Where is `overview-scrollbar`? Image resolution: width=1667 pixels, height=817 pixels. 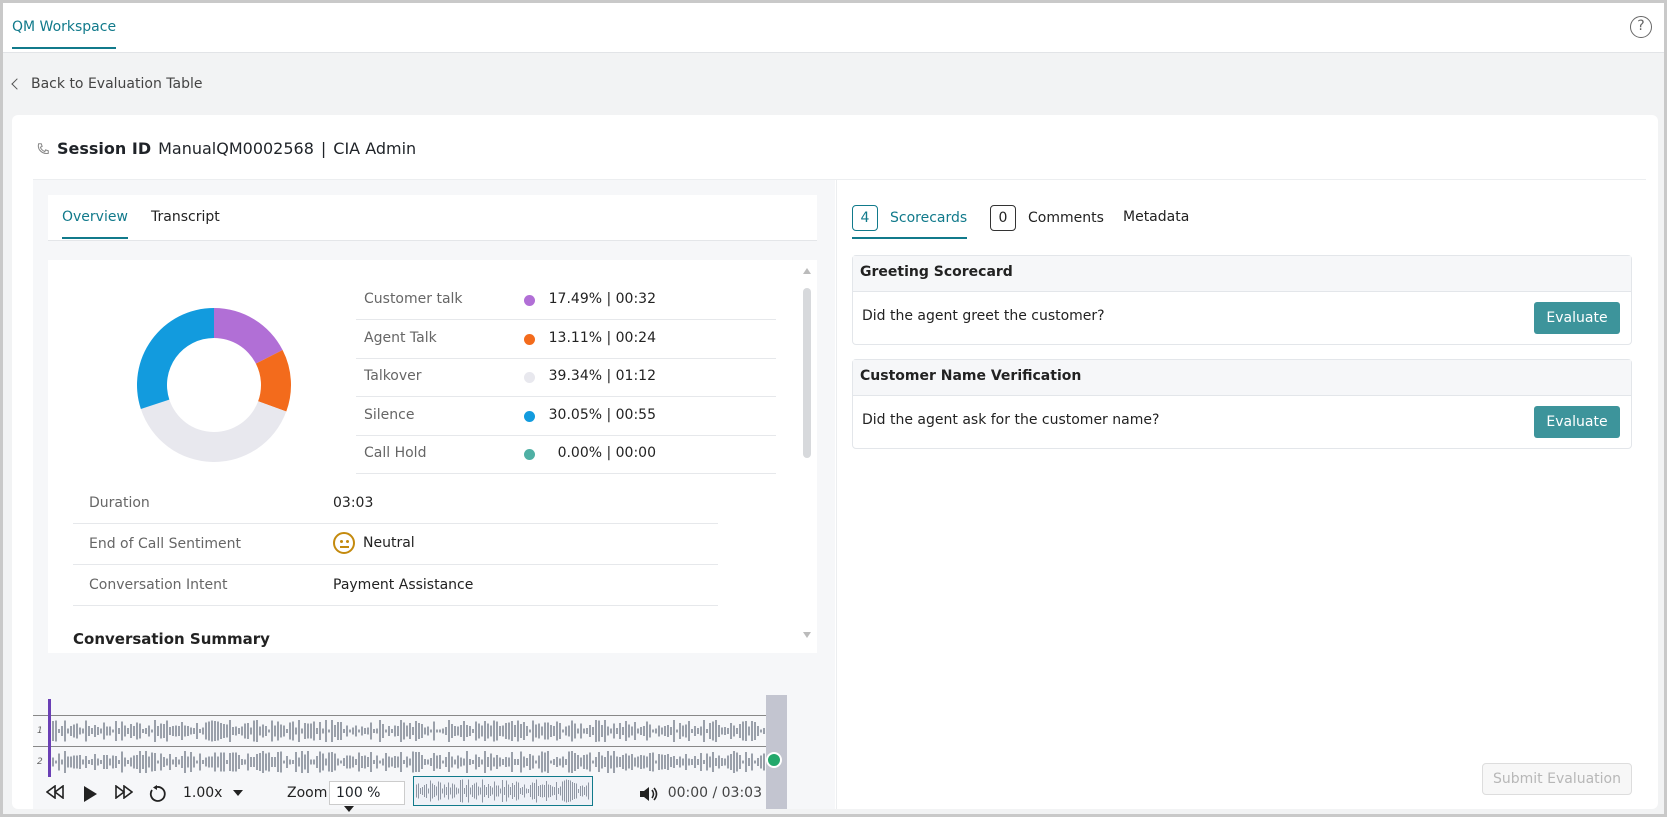
overview-scrollbar is located at coordinates (807, 453).